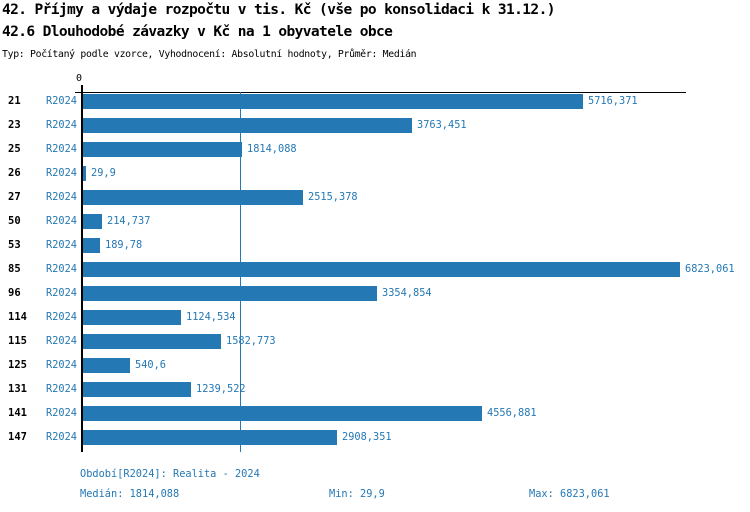 The width and height of the screenshot is (750, 512). I want to click on row-category-label: 25, so click(14, 149).